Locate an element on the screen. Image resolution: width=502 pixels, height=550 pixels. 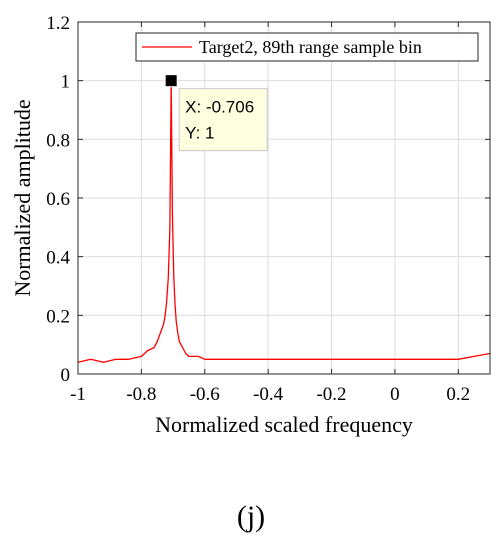
data-tip-y-value: Y: 1 is located at coordinates (199, 133).